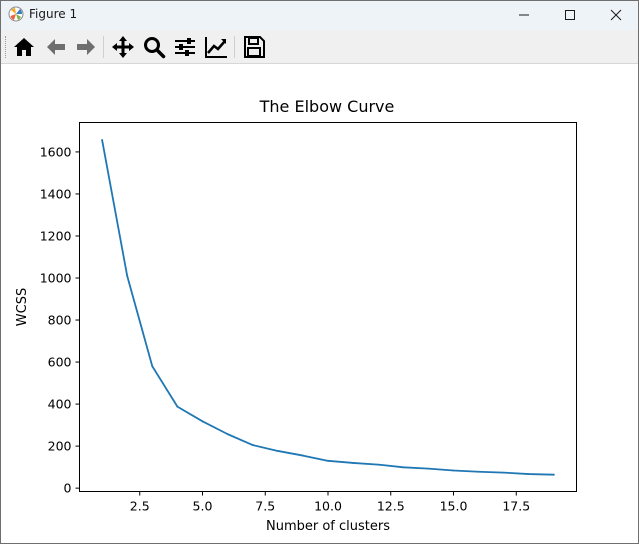  What do you see at coordinates (60, 362) in the screenshot?
I see `y-tick-label: 600` at bounding box center [60, 362].